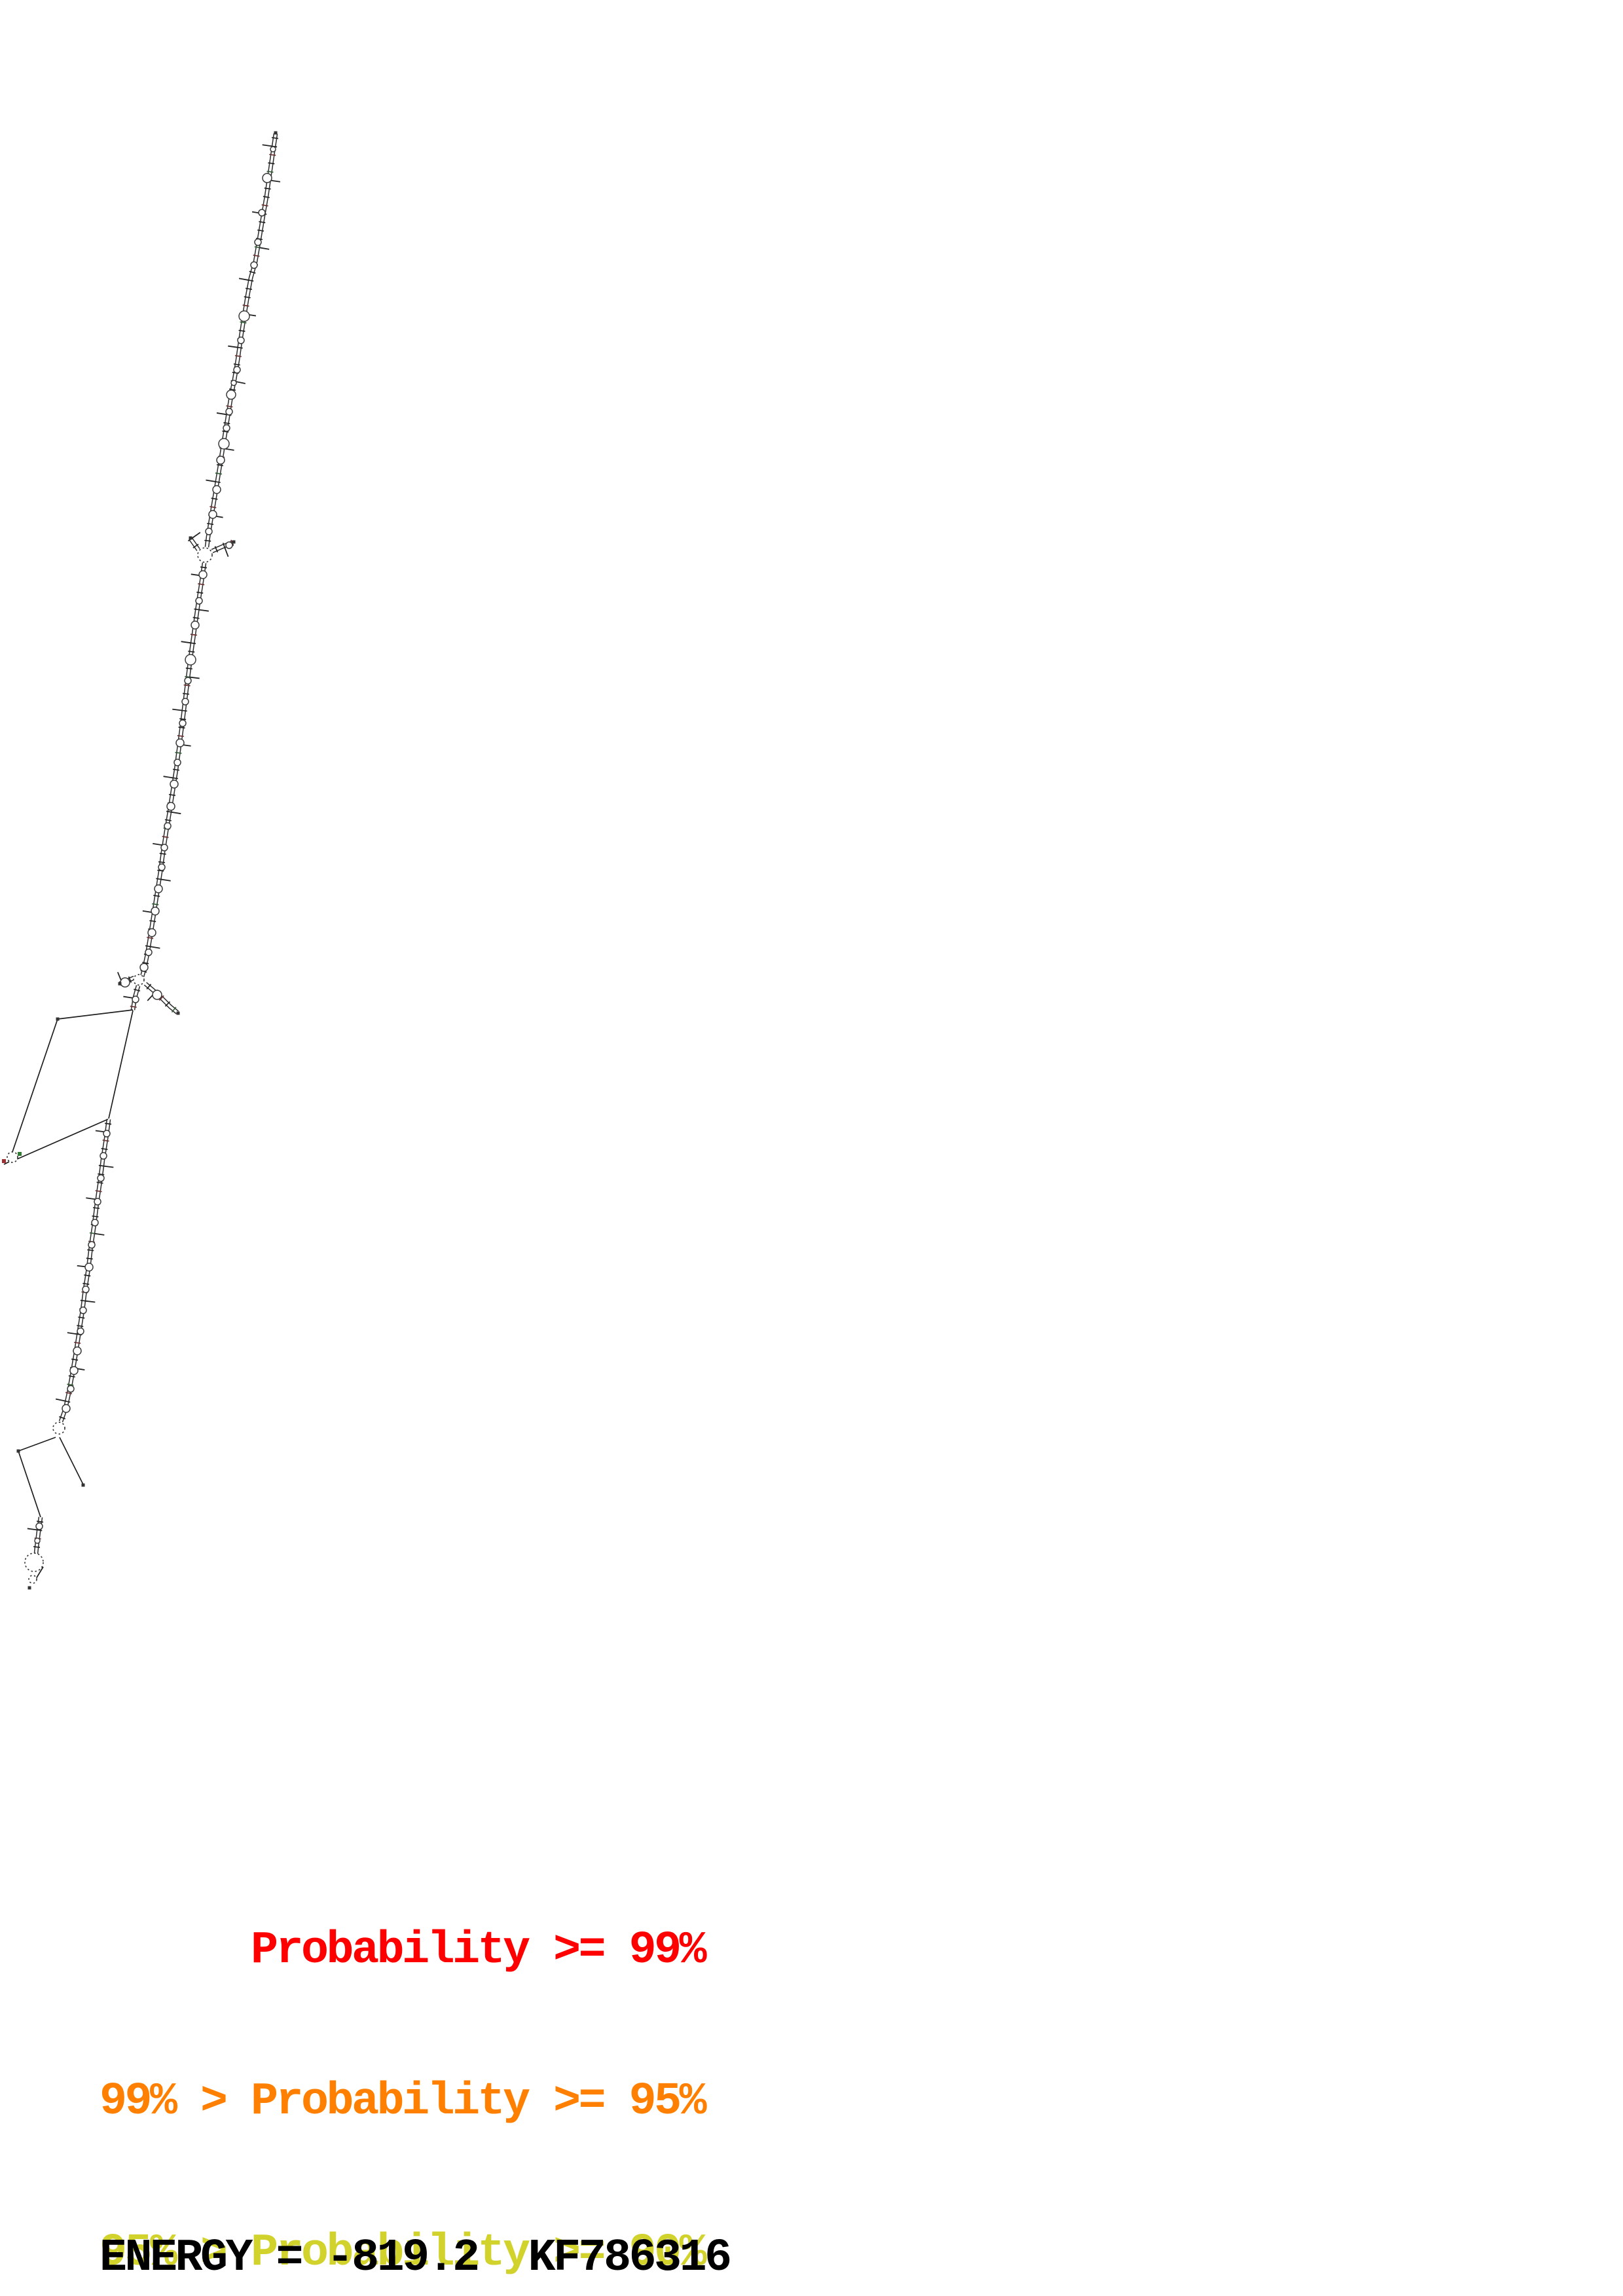 This screenshot has height=2296, width=1623. What do you see at coordinates (403, 2253) in the screenshot?
I see `legend-row: 95% > Probability >= 90%` at bounding box center [403, 2253].